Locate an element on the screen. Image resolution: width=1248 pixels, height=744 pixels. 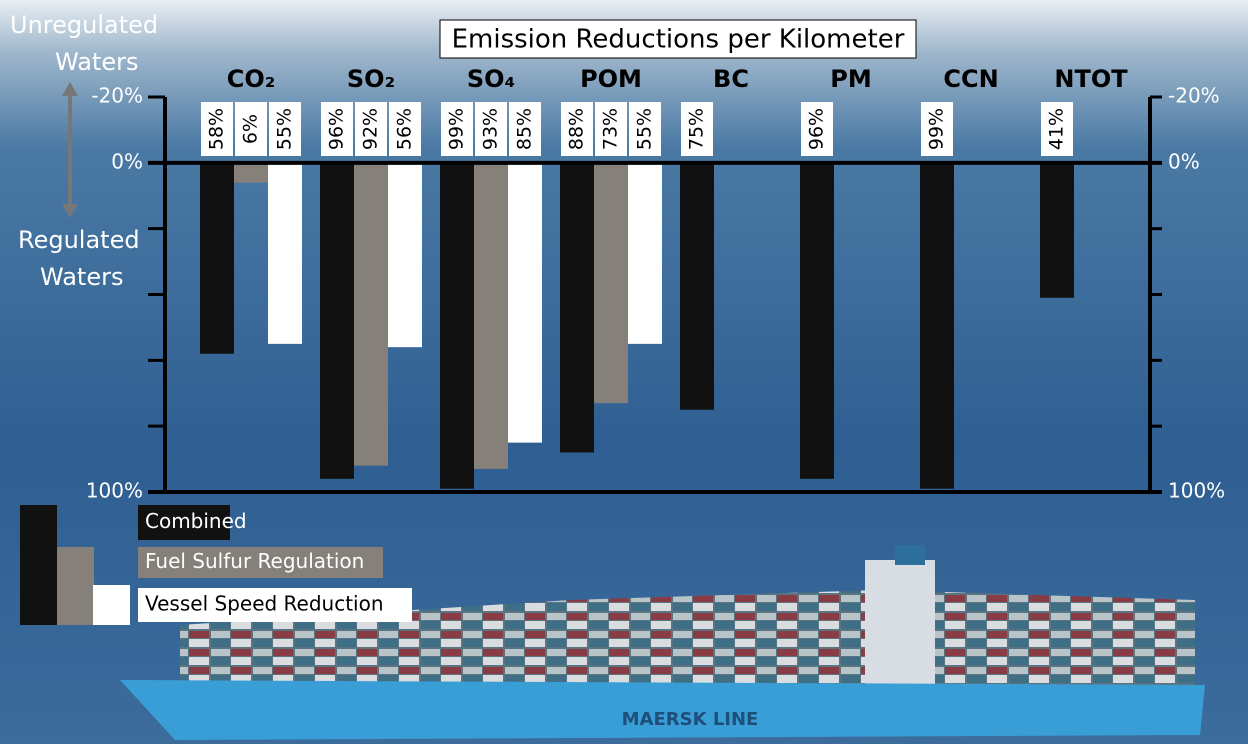
value-label: 93% is located at coordinates (491, 129).